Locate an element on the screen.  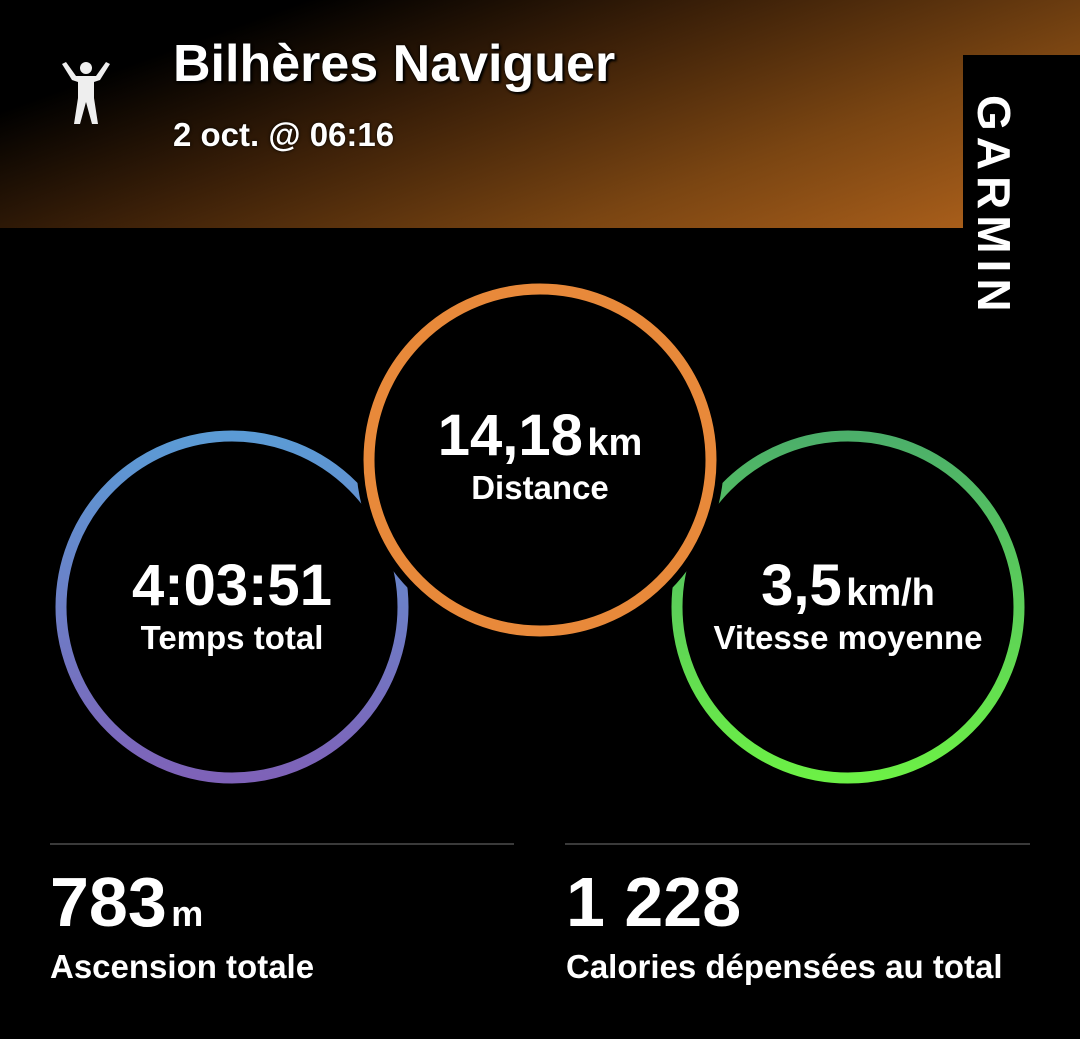
speed-ring is located at coordinates (848, 607).